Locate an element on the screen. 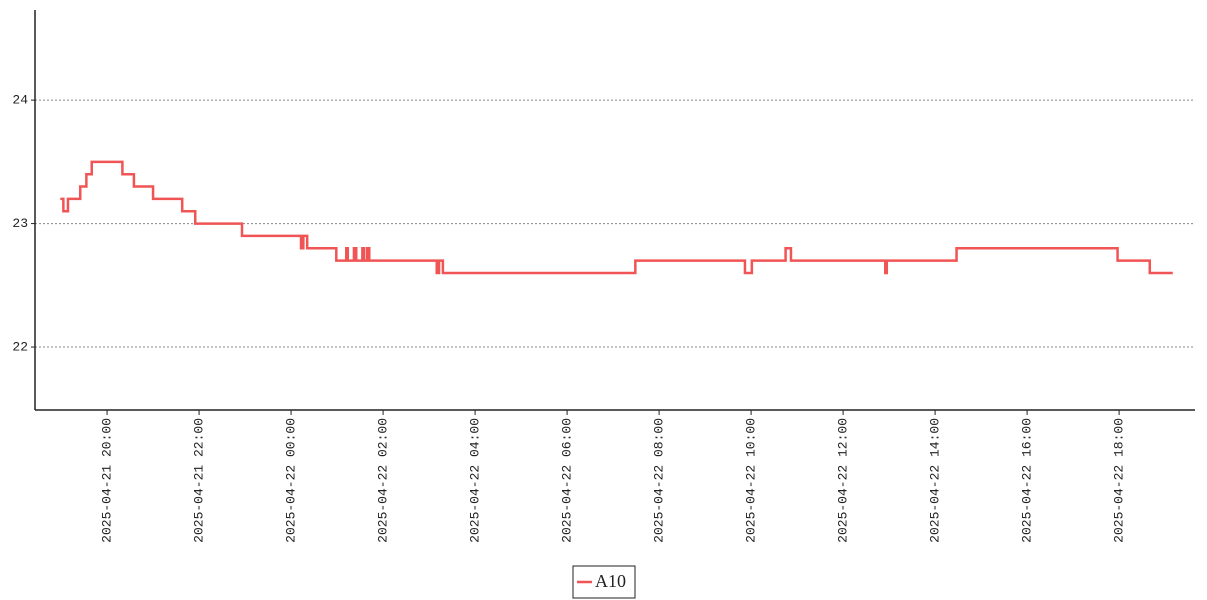 This screenshot has width=1207, height=600. x-tick-label: 2025-04-22 18:00 is located at coordinates (1119, 480).